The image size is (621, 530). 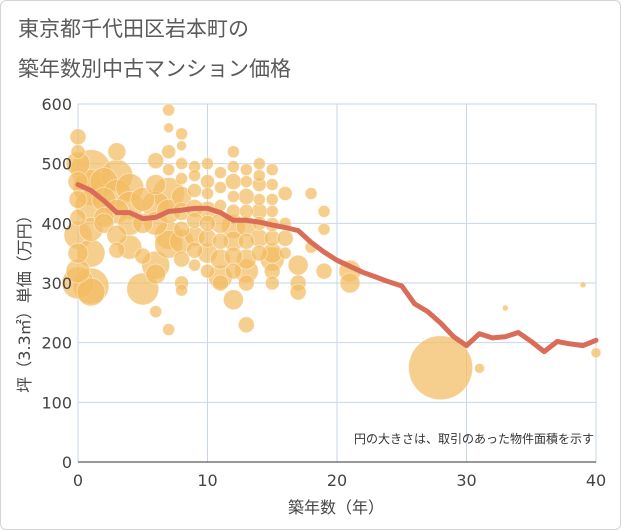 What do you see at coordinates (336, 507) in the screenshot?
I see `x-axis-title: 築年数（年）` at bounding box center [336, 507].